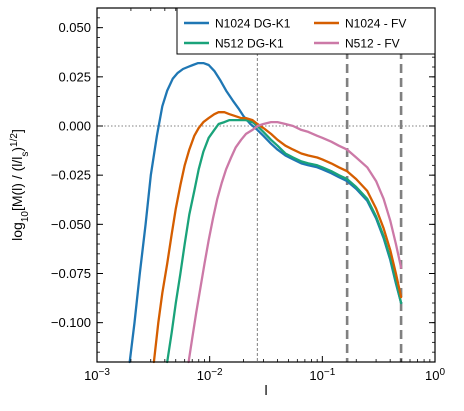 This screenshot has height=411, width=464. I want to click on y-tick-label: 0.050, so click(74, 27).